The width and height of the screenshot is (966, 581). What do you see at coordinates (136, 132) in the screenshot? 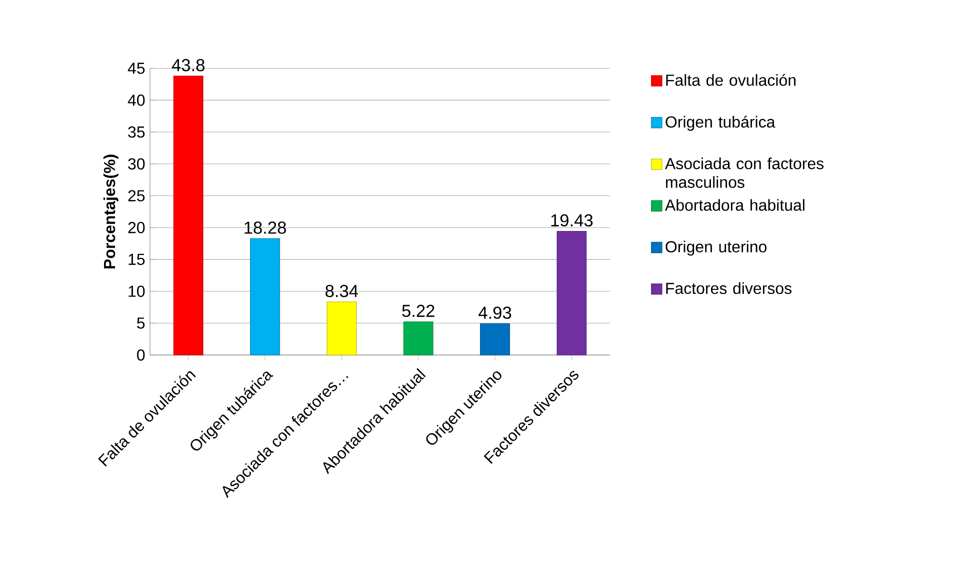
I see `y-tick-label: 35` at bounding box center [136, 132].